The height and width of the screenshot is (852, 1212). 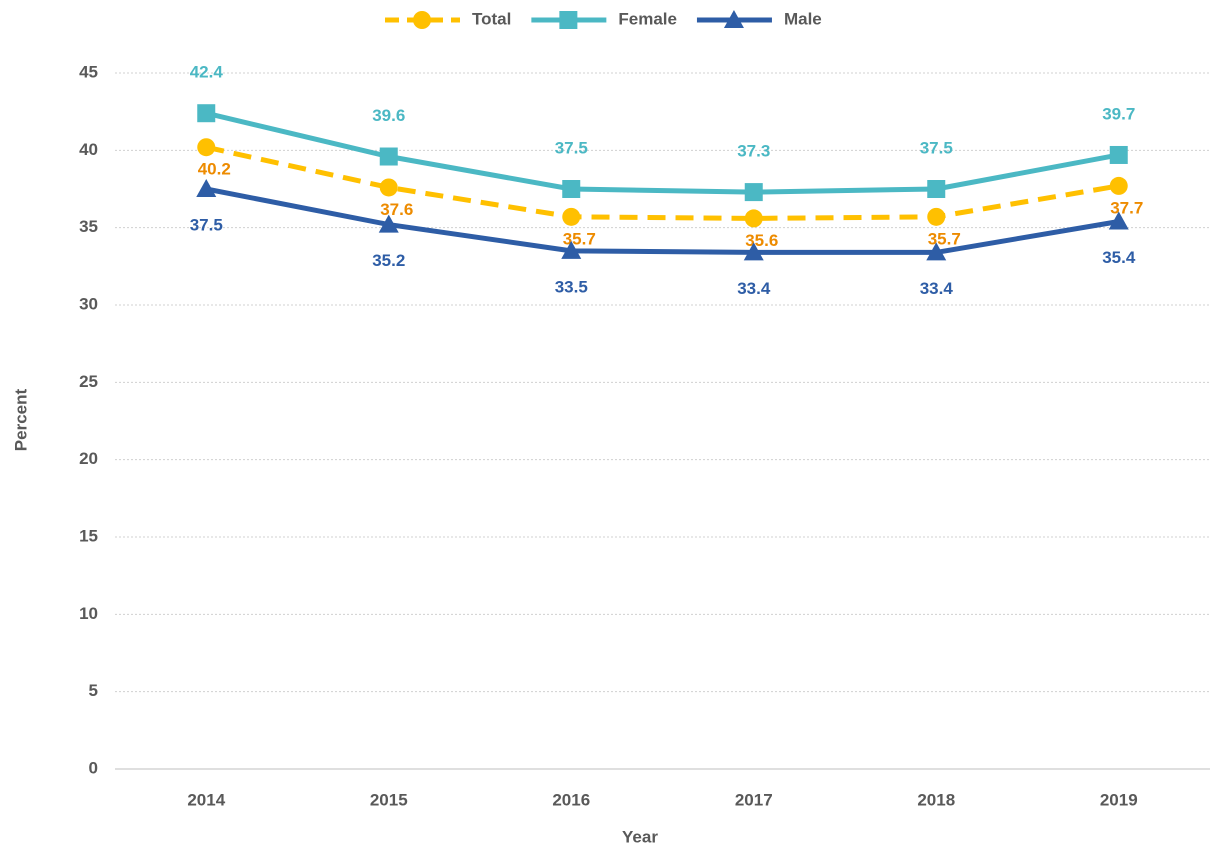 I want to click on data-label: 39.7, so click(x=1118, y=113).